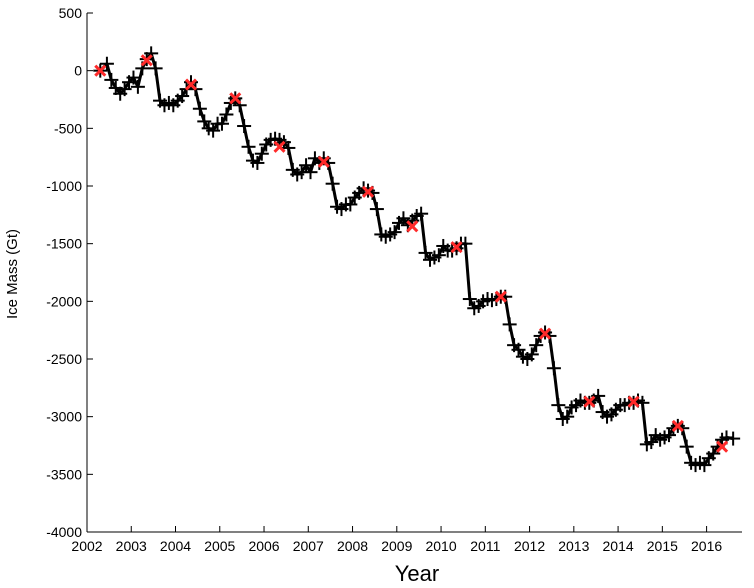 The width and height of the screenshot is (754, 588). Describe the element at coordinates (78, 71) in the screenshot. I see `y-tick-label: 0` at that location.